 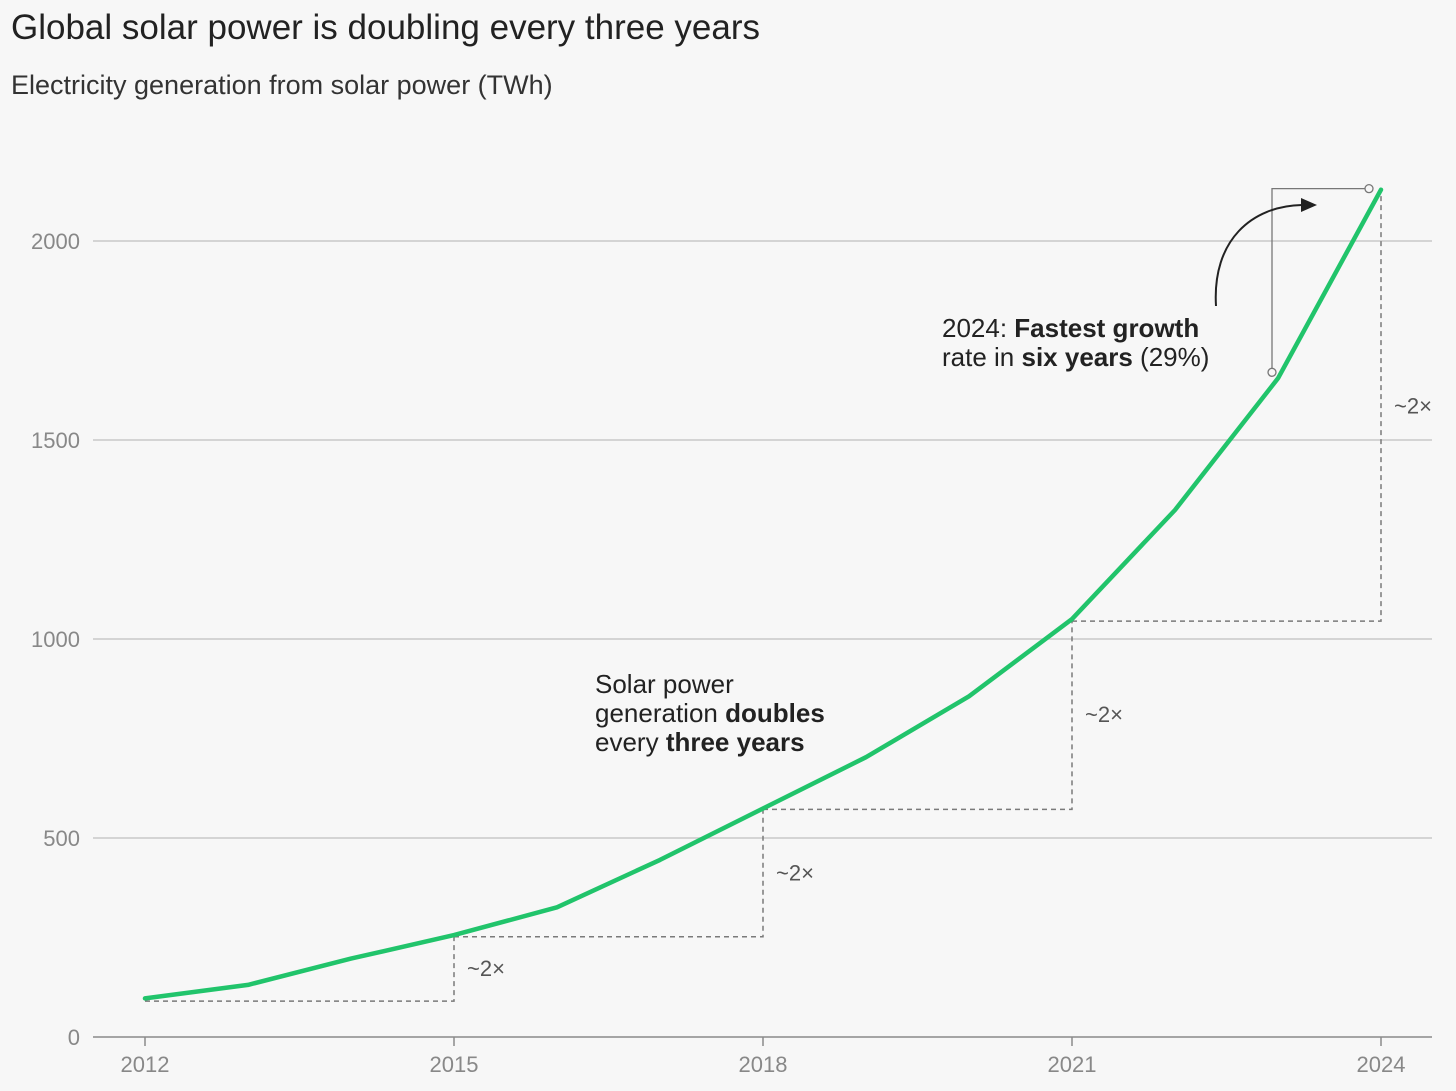 I want to click on annotation-text: Solar power, so click(x=664, y=684).